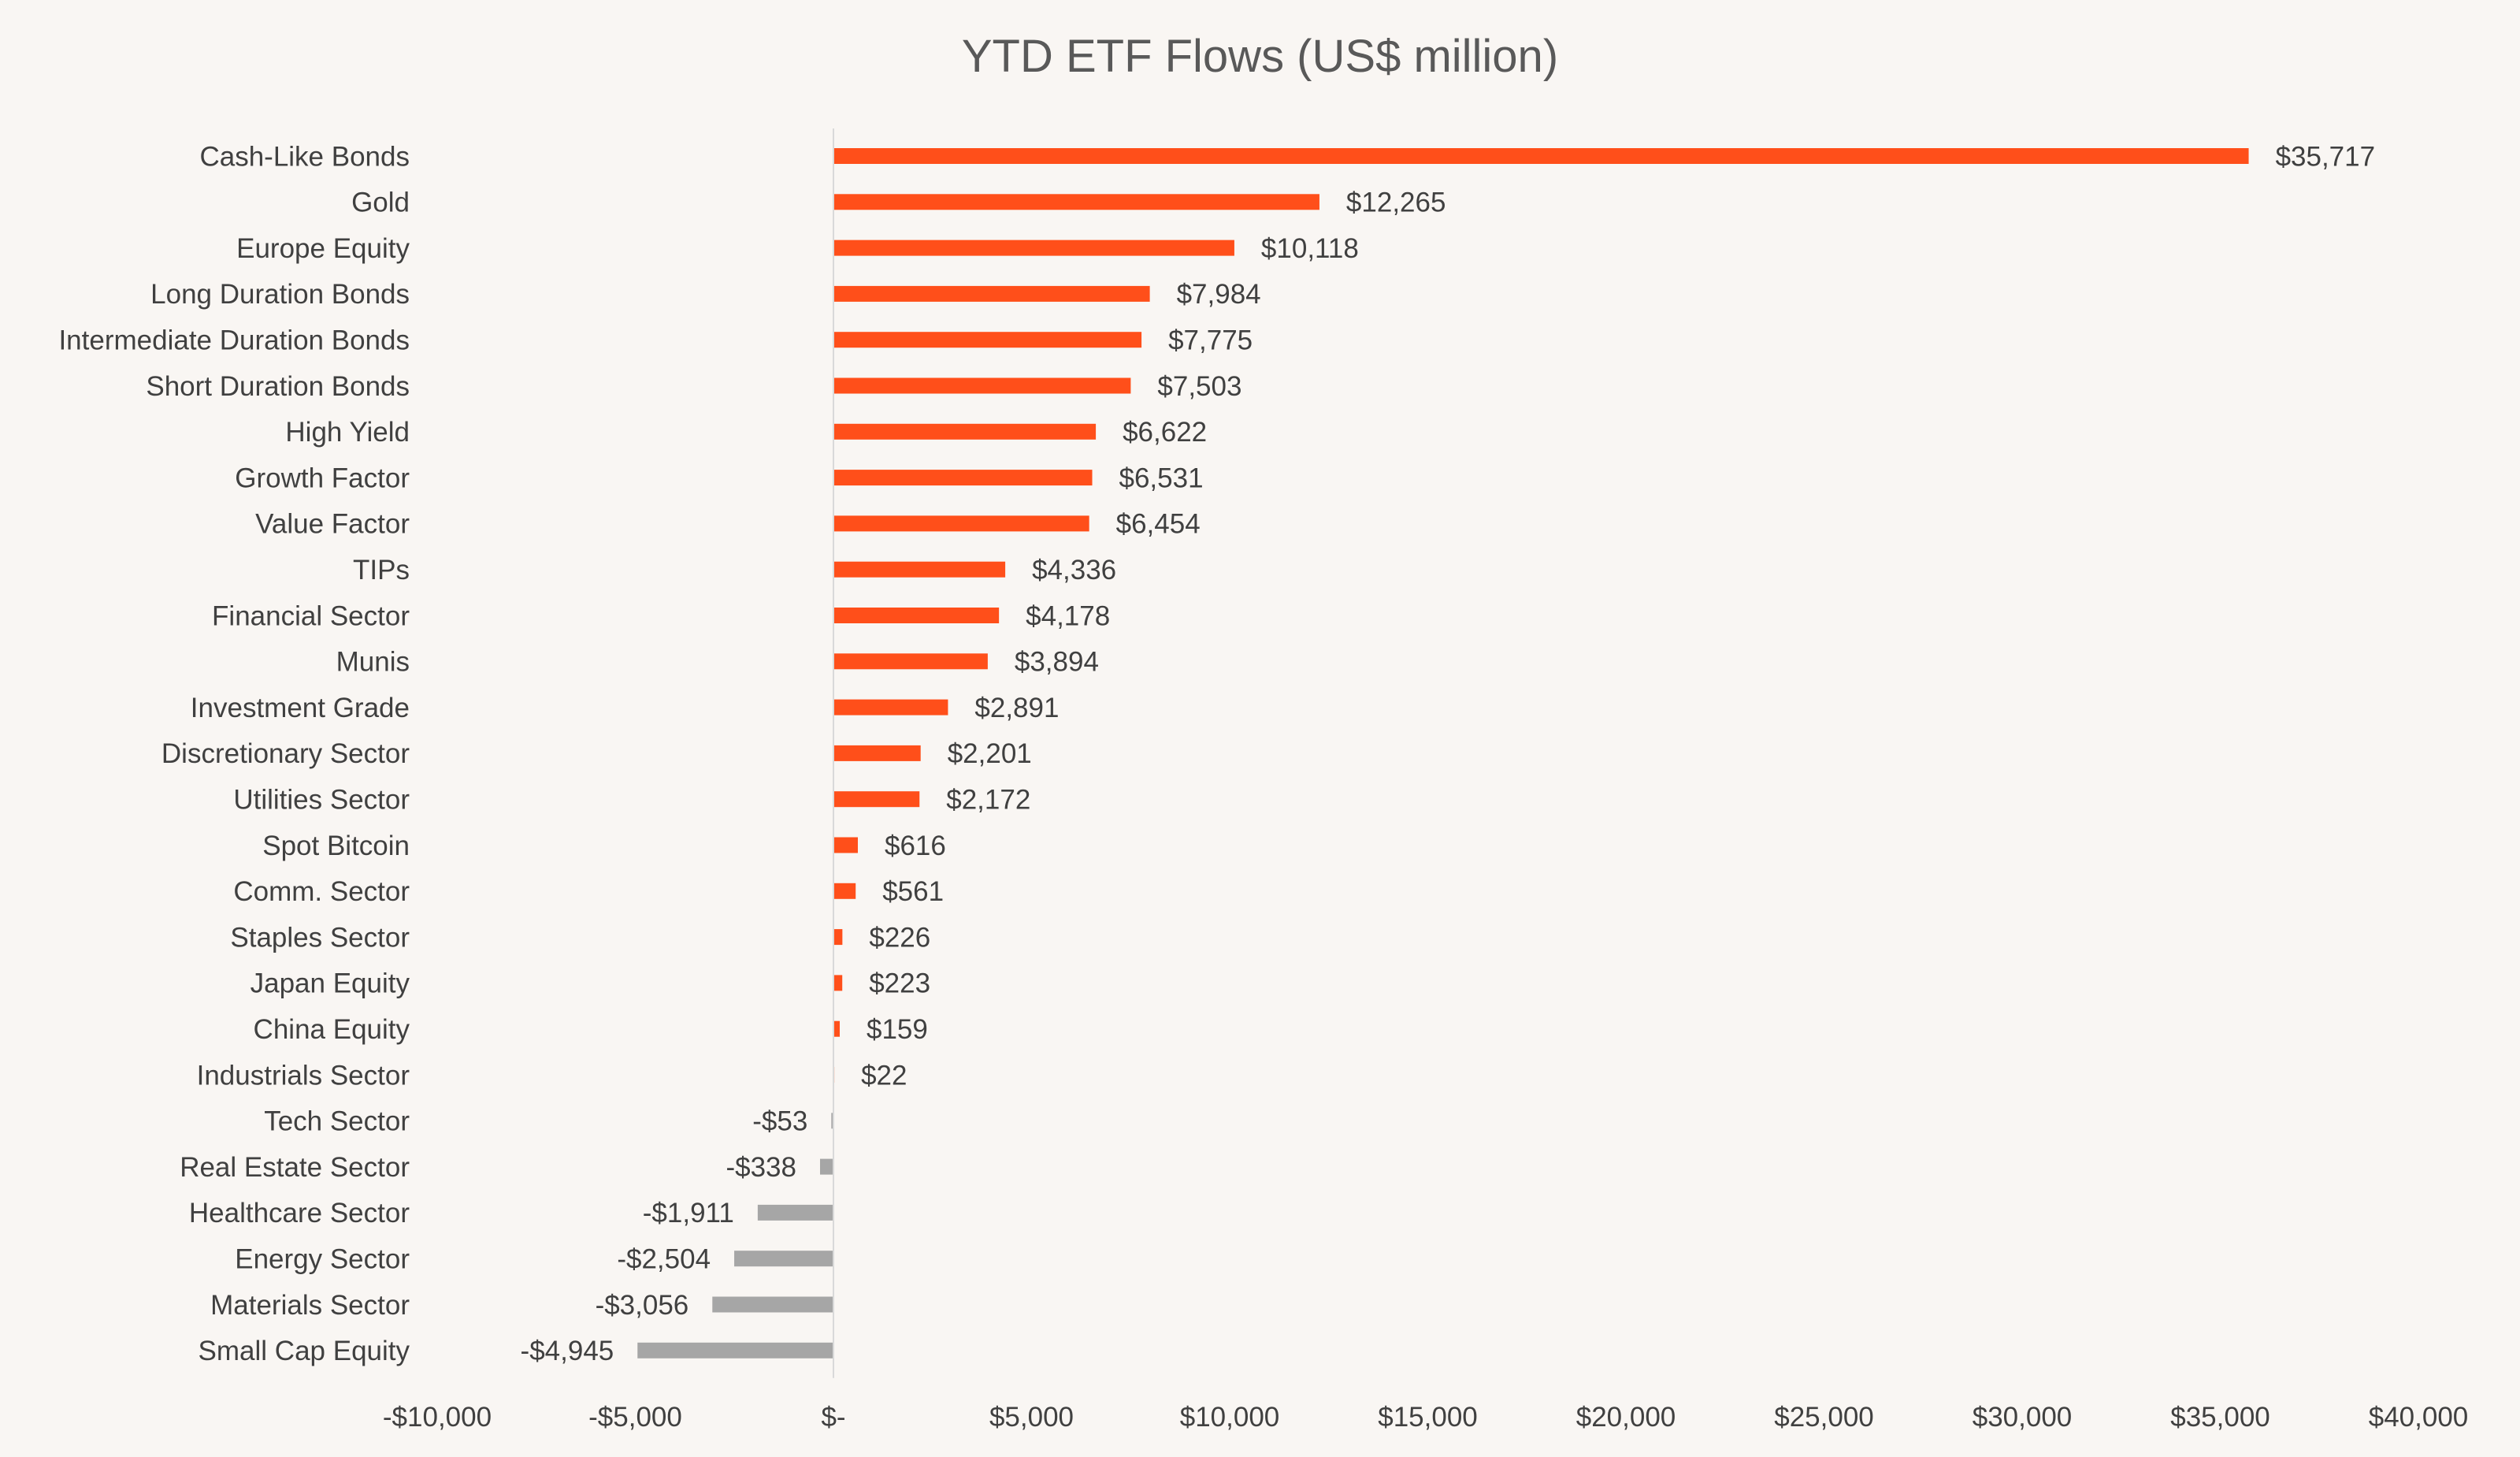  Describe the element at coordinates (899, 938) in the screenshot. I see `data-label: $226` at that location.